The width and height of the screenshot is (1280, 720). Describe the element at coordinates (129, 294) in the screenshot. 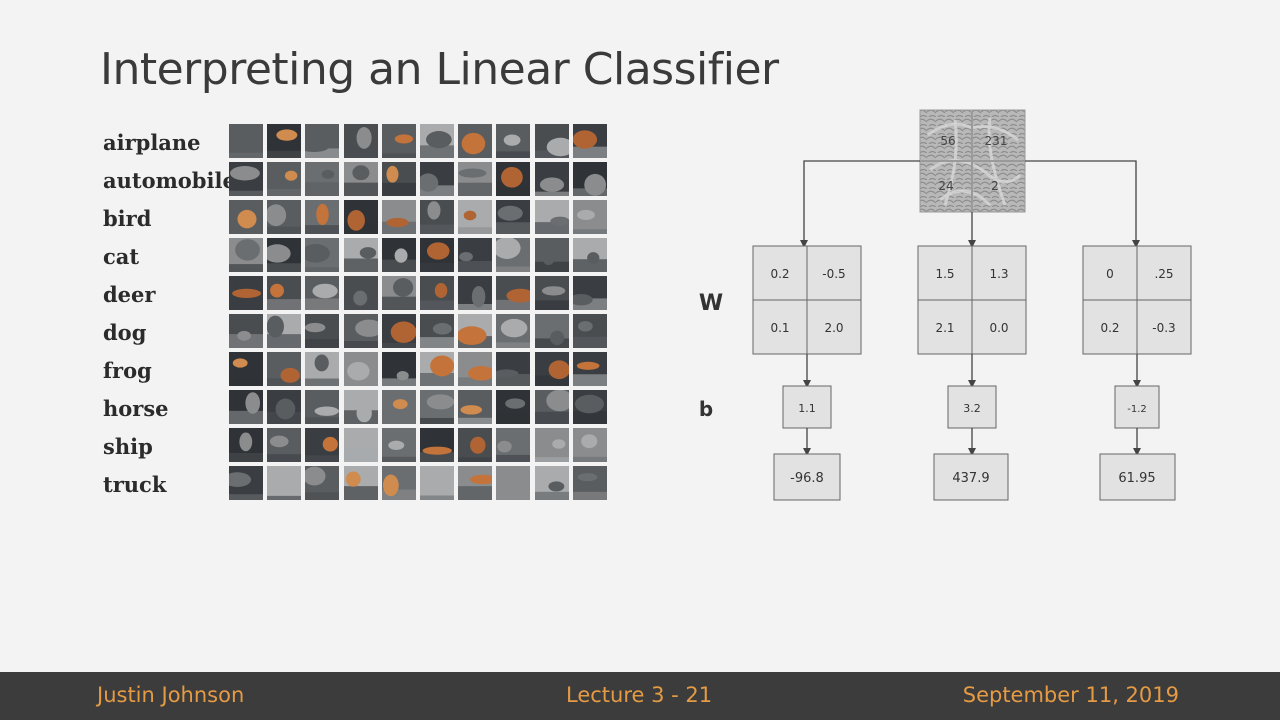

I see `class-label-deer: deer` at that location.